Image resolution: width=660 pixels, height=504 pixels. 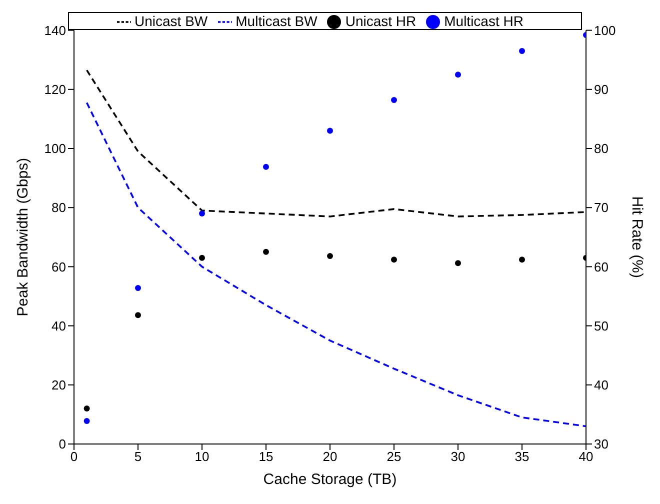 What do you see at coordinates (601, 385) in the screenshot?
I see `y2-tick-label: 40` at bounding box center [601, 385].